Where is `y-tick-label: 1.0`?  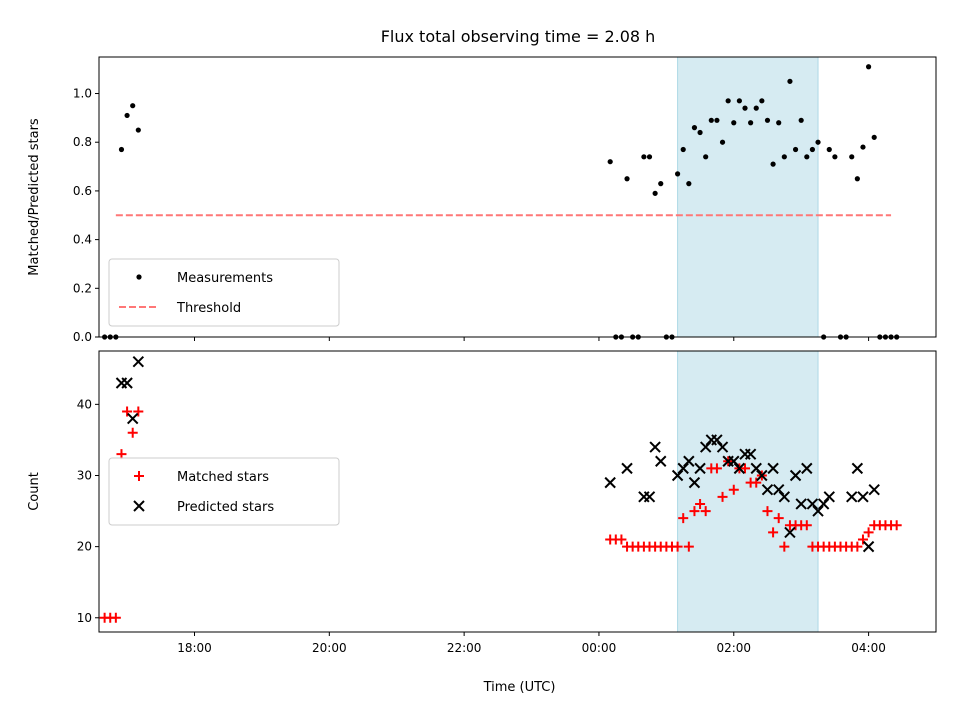
y-tick-label: 1.0 is located at coordinates (82, 94).